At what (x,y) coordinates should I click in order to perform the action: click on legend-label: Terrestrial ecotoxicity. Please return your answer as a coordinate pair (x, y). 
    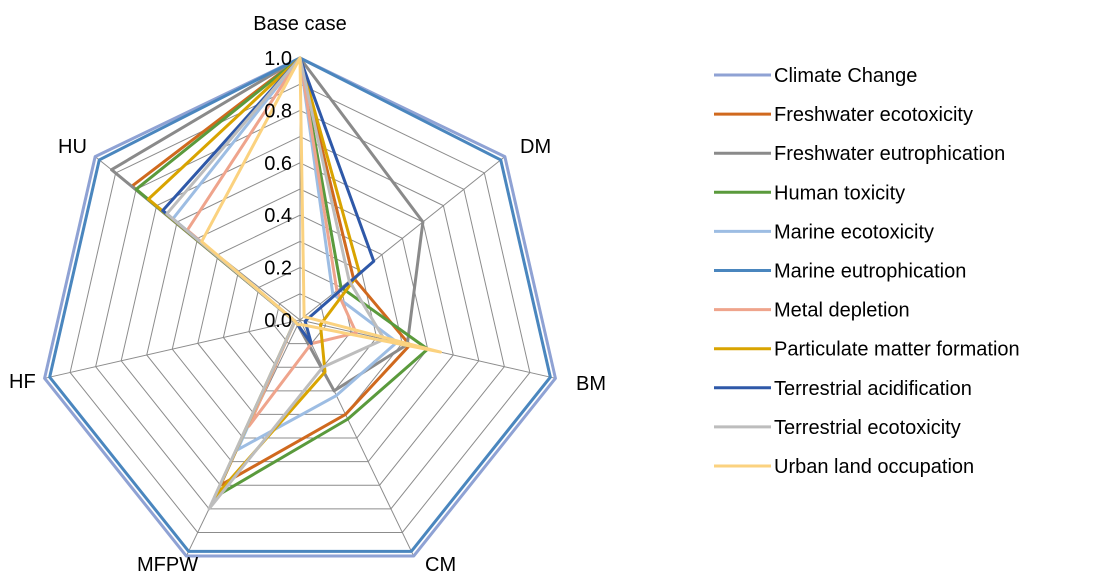
    Looking at the image, I should click on (867, 428).